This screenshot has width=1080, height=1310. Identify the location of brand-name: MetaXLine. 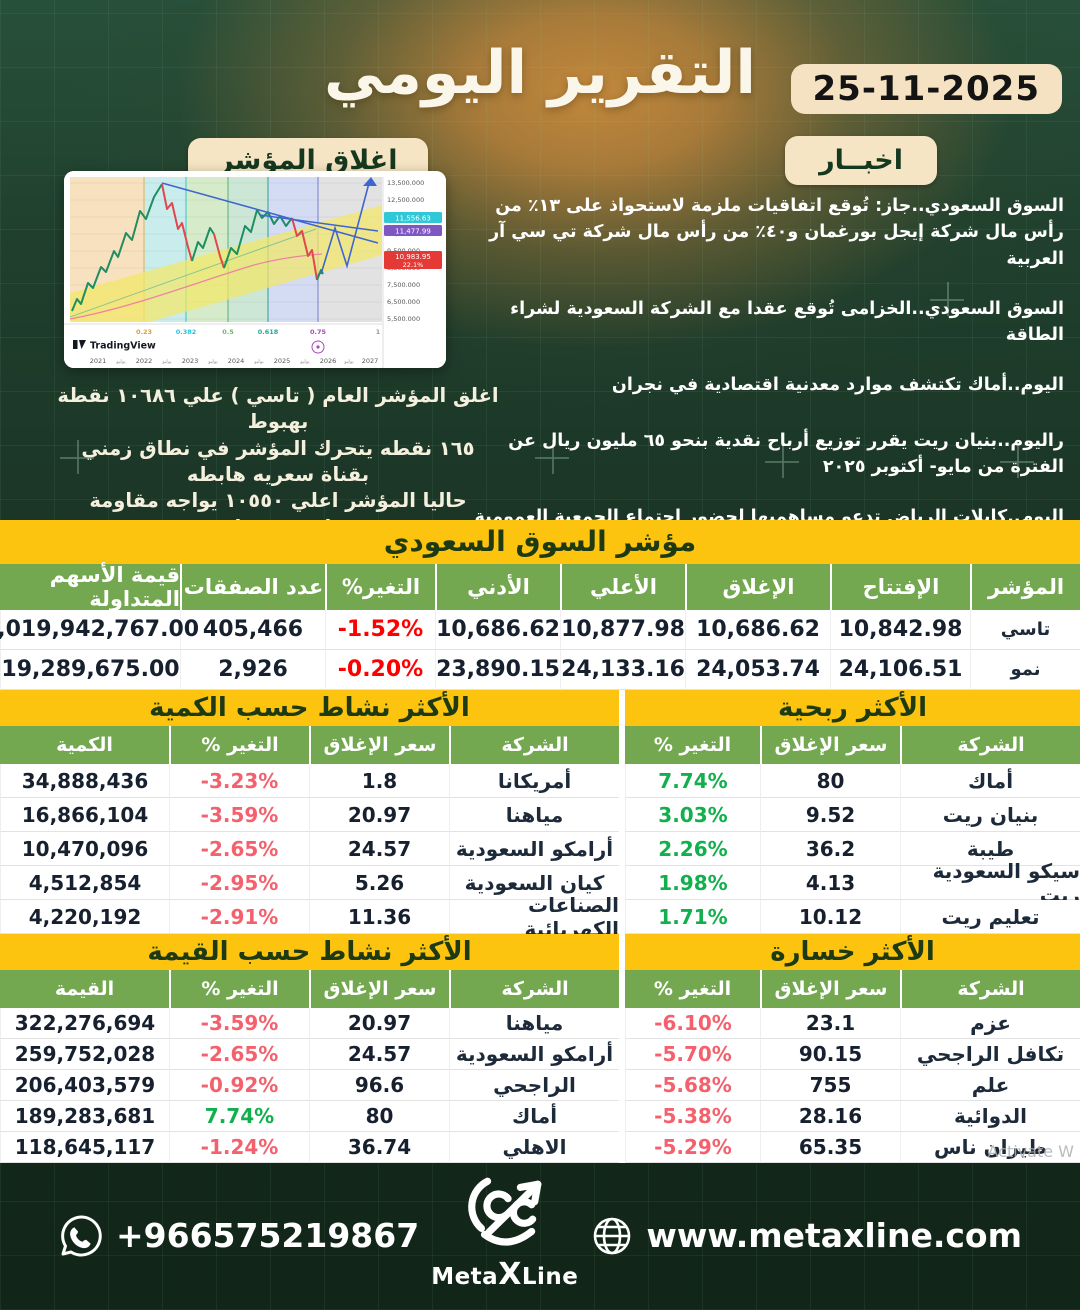
(505, 1274).